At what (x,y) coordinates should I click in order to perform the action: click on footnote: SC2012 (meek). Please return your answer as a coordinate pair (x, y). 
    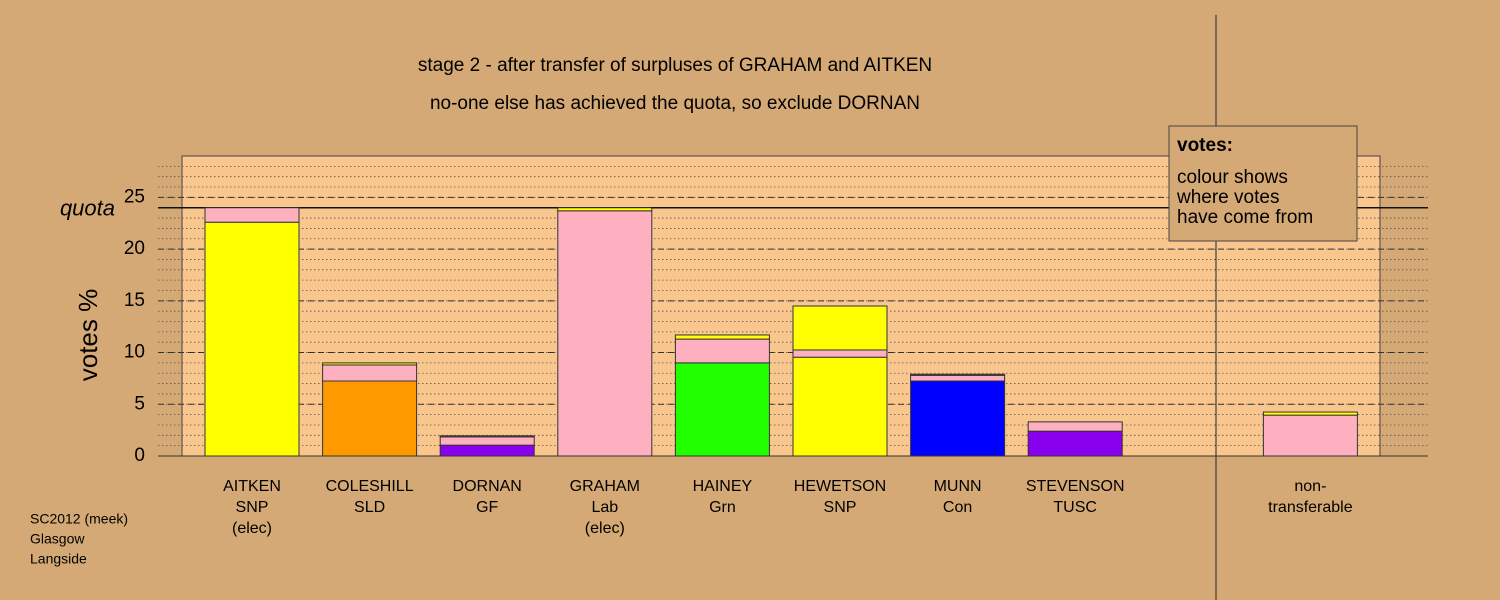
    Looking at the image, I should click on (79, 519).